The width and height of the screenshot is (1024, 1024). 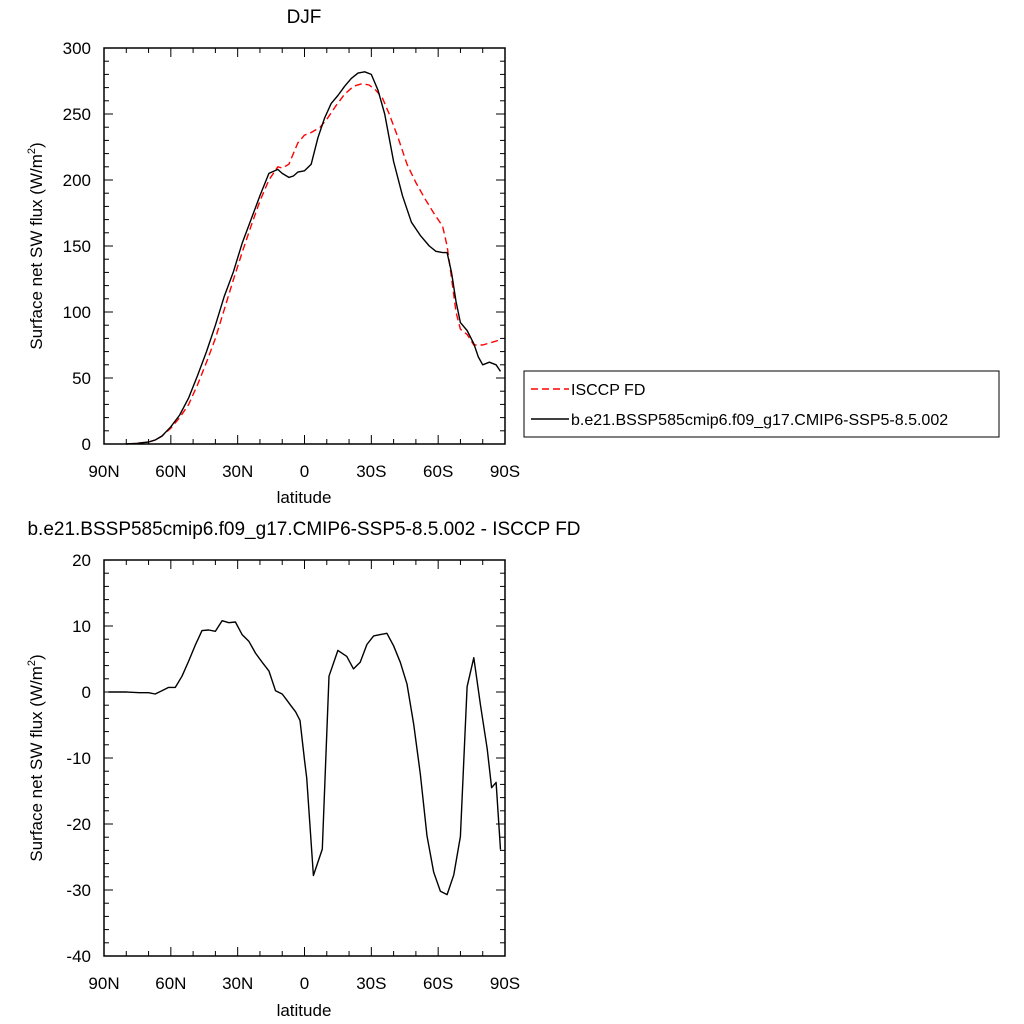 I want to click on top-y-axis-label-sup: 2, so click(x=32, y=151).